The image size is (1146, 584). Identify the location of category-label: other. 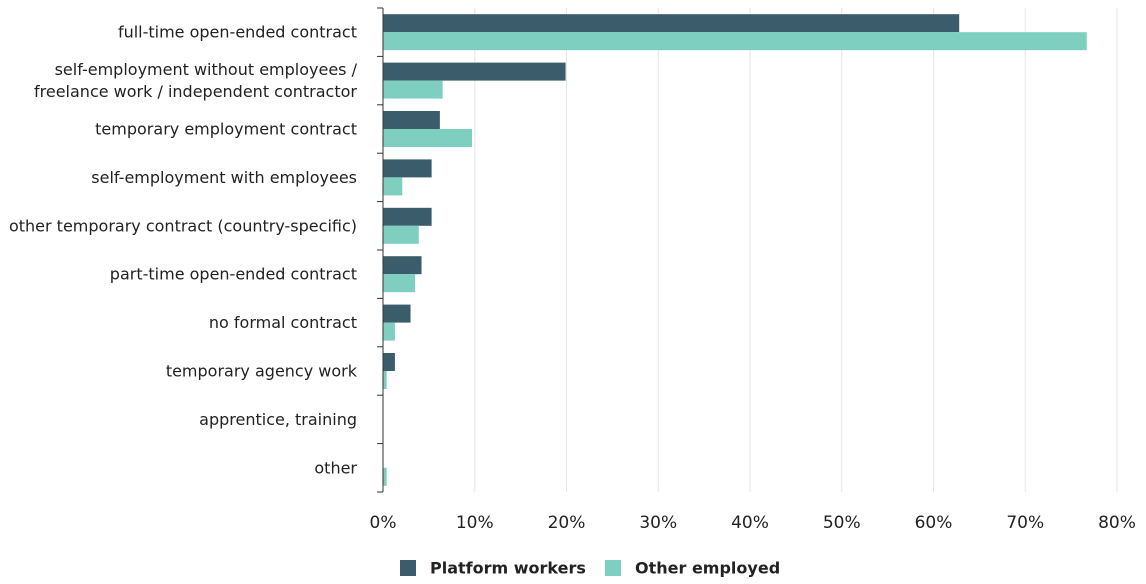
(335, 467).